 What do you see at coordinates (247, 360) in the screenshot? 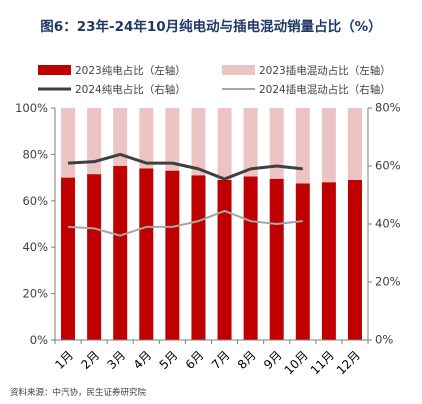
I see `x-tick-label: 8月` at bounding box center [247, 360].